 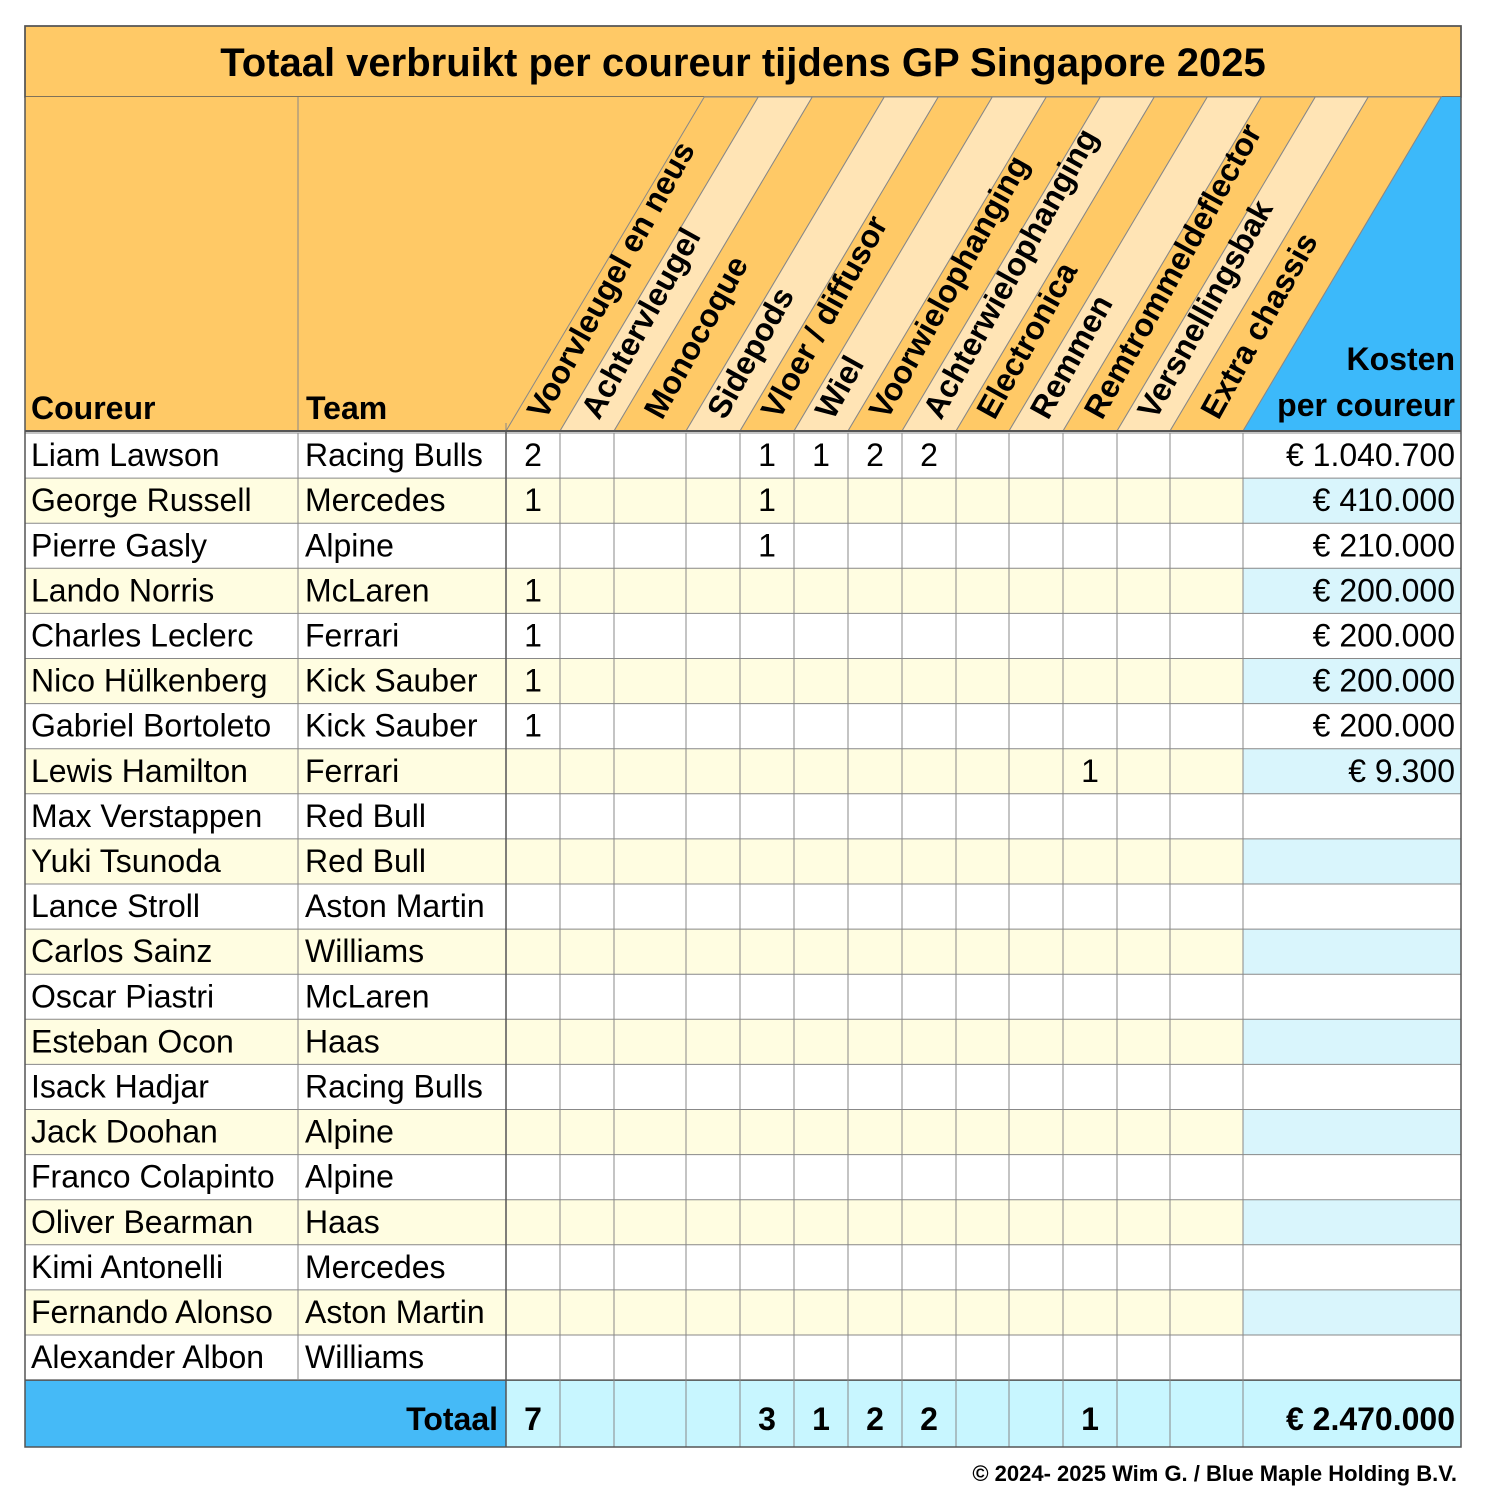 What do you see at coordinates (743, 681) in the screenshot?
I see `table-row: Nico Hülkenberg Kick Sauber 1 € 200.000` at bounding box center [743, 681].